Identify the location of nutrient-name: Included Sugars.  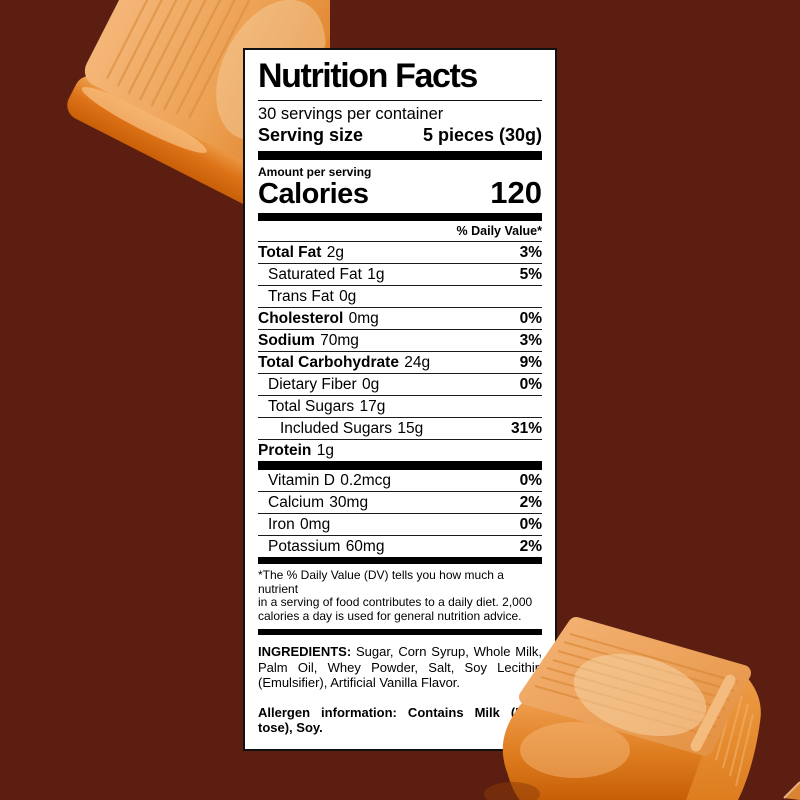
(336, 428).